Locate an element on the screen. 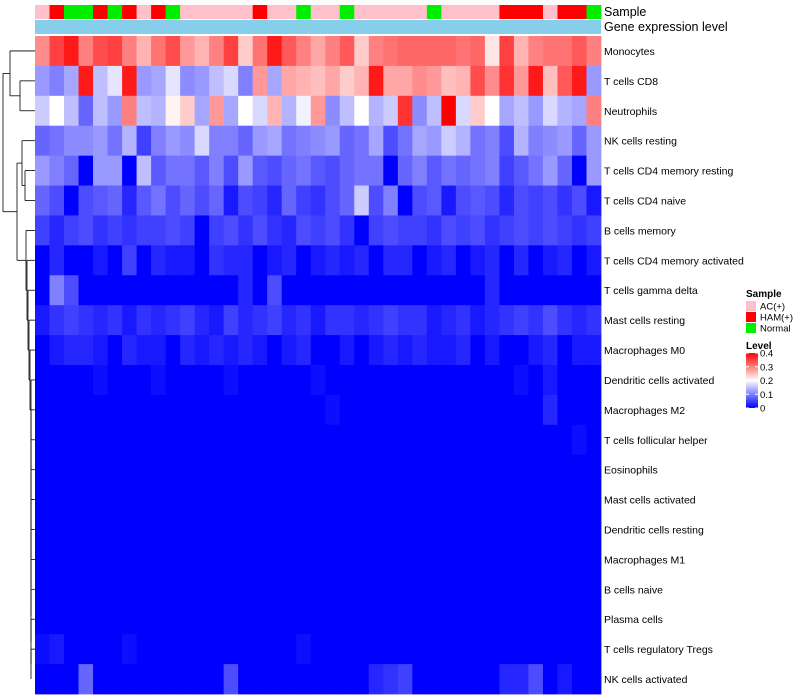 This screenshot has height=700, width=800. expression-annotation-label: Gene expression level is located at coordinates (666, 27).